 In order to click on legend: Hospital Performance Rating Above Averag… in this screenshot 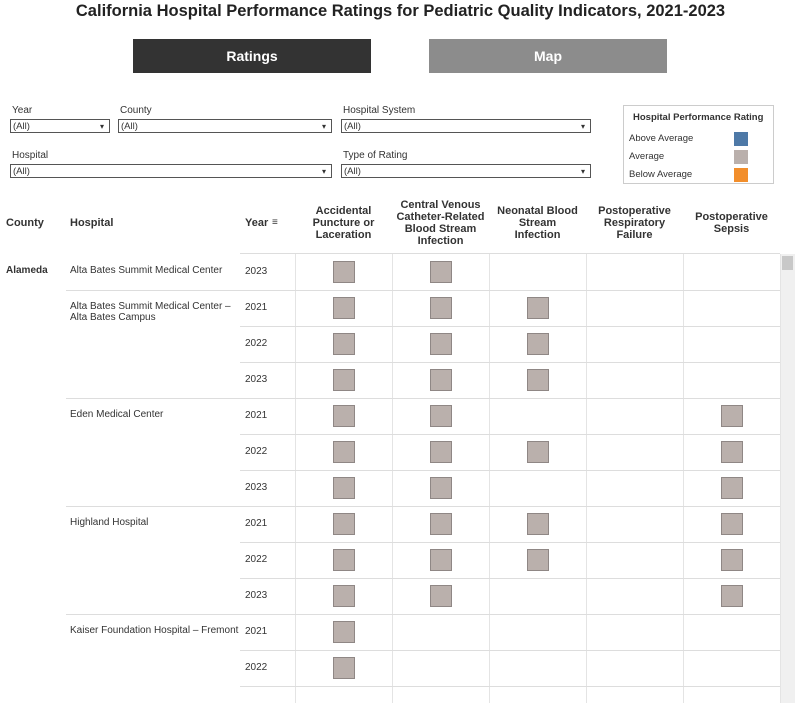, I will do `click(698, 144)`.